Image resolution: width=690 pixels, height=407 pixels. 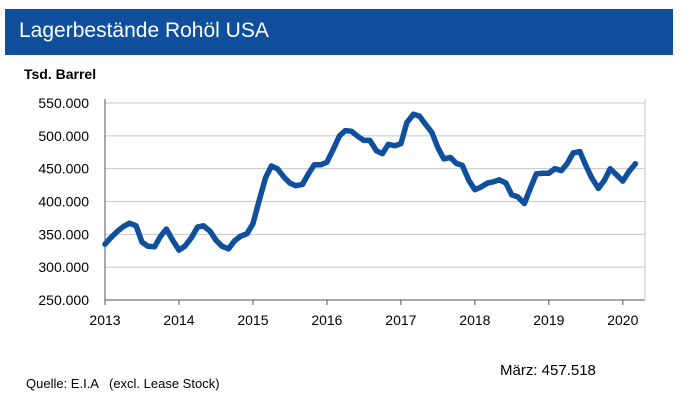 What do you see at coordinates (252, 320) in the screenshot?
I see `x-tick-label: 2015` at bounding box center [252, 320].